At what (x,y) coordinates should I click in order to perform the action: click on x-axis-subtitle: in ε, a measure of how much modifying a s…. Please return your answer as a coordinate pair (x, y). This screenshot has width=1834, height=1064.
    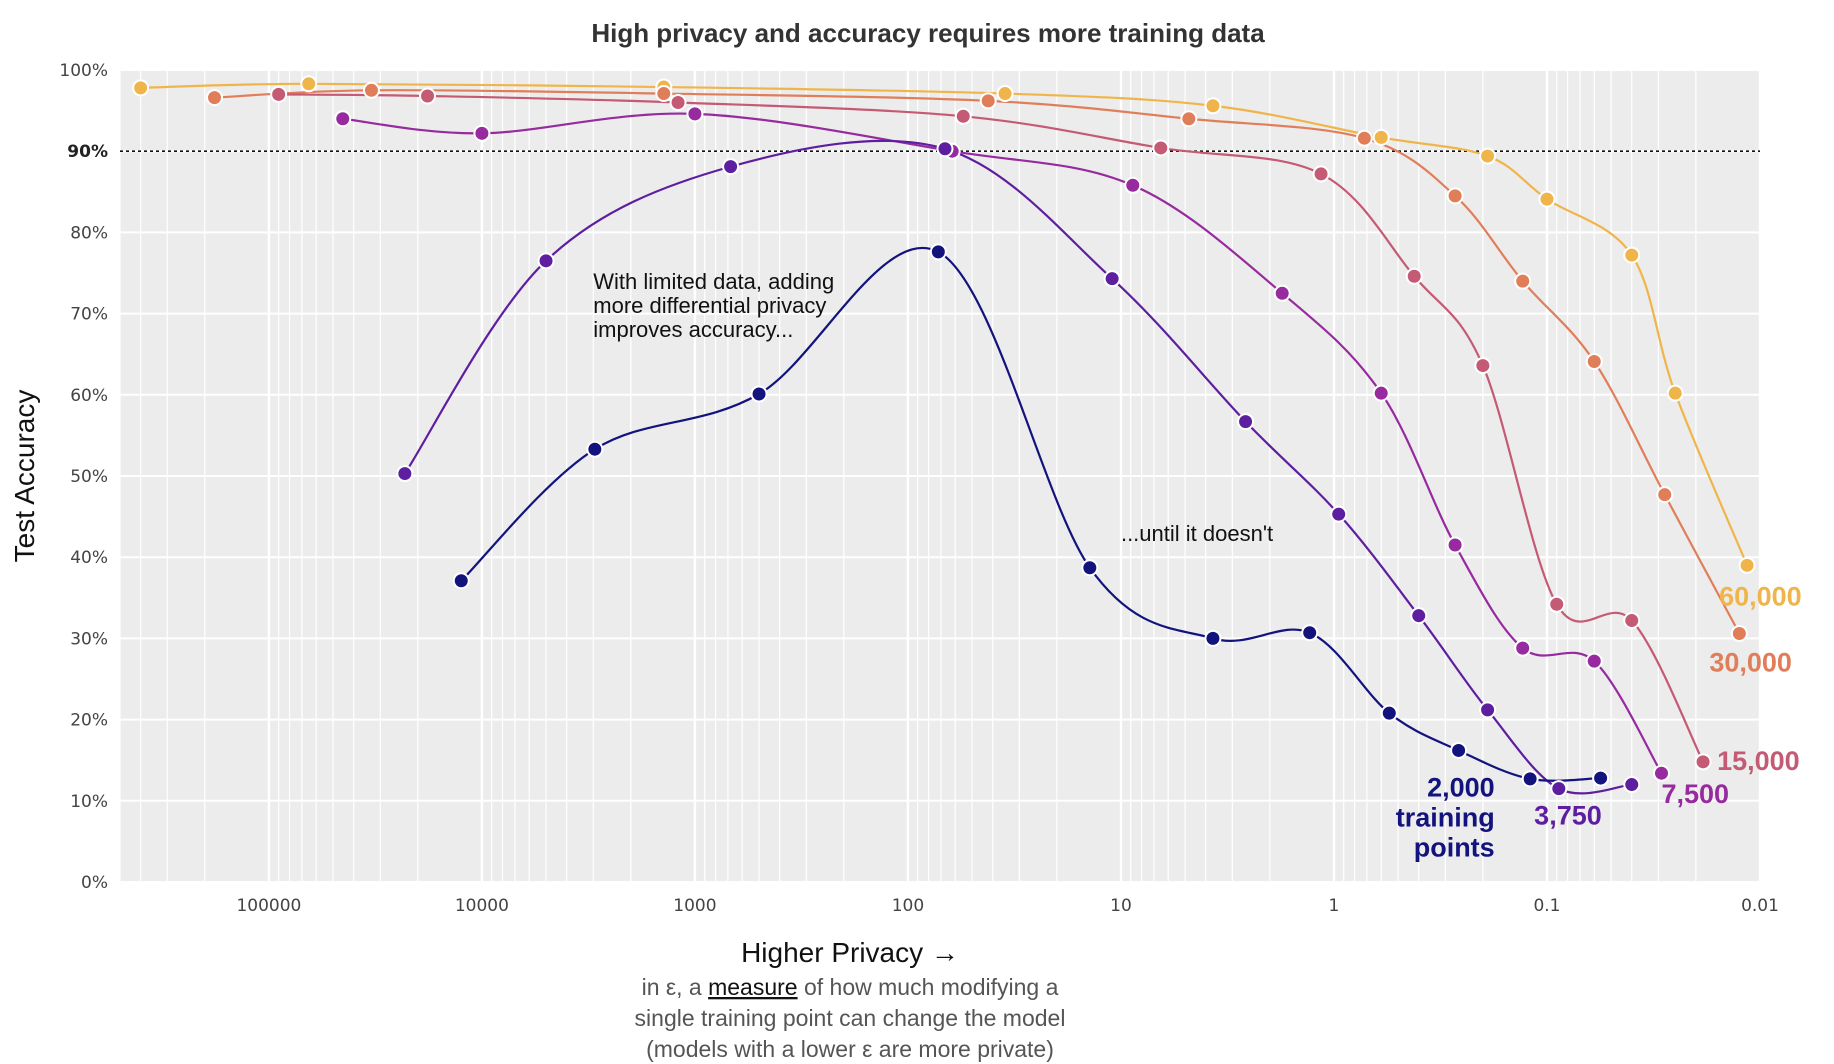
    Looking at the image, I should click on (850, 1018).